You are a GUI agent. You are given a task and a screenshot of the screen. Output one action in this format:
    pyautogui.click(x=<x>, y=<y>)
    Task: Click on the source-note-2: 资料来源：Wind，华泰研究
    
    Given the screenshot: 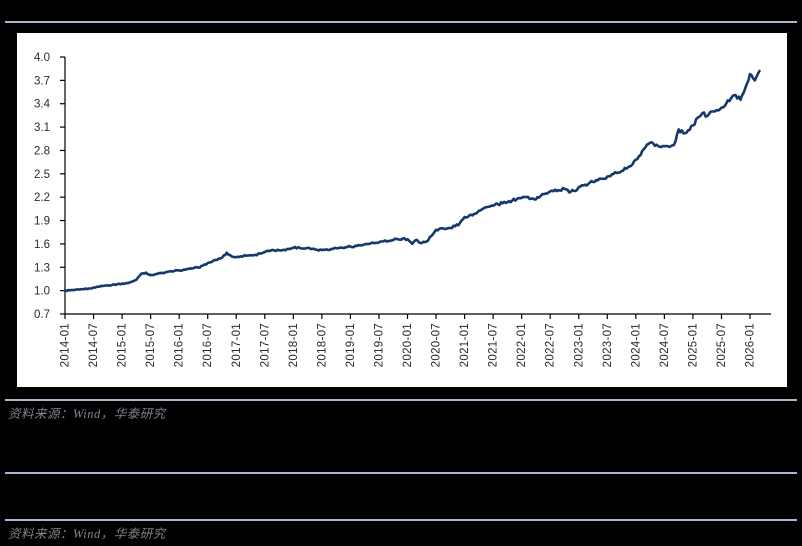 What is the action you would take?
    pyautogui.click(x=87, y=534)
    